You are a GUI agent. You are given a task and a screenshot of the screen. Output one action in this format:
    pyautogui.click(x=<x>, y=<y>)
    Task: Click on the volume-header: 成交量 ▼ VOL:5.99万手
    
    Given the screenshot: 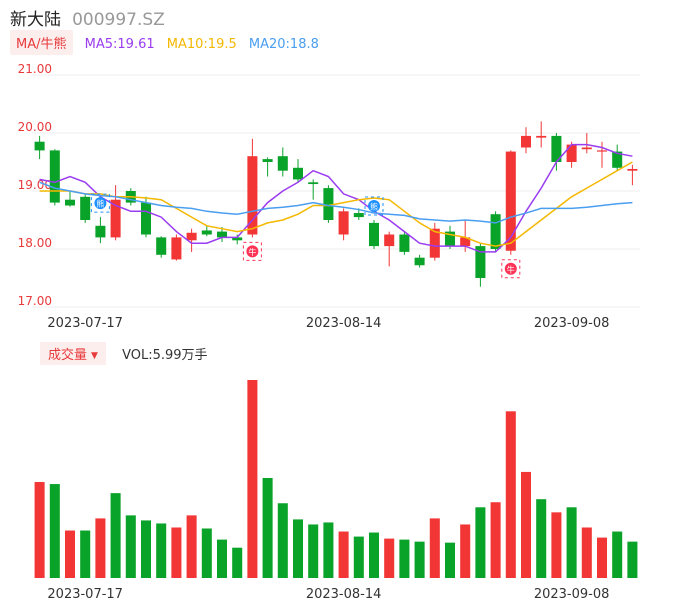 What is the action you would take?
    pyautogui.click(x=124, y=353)
    